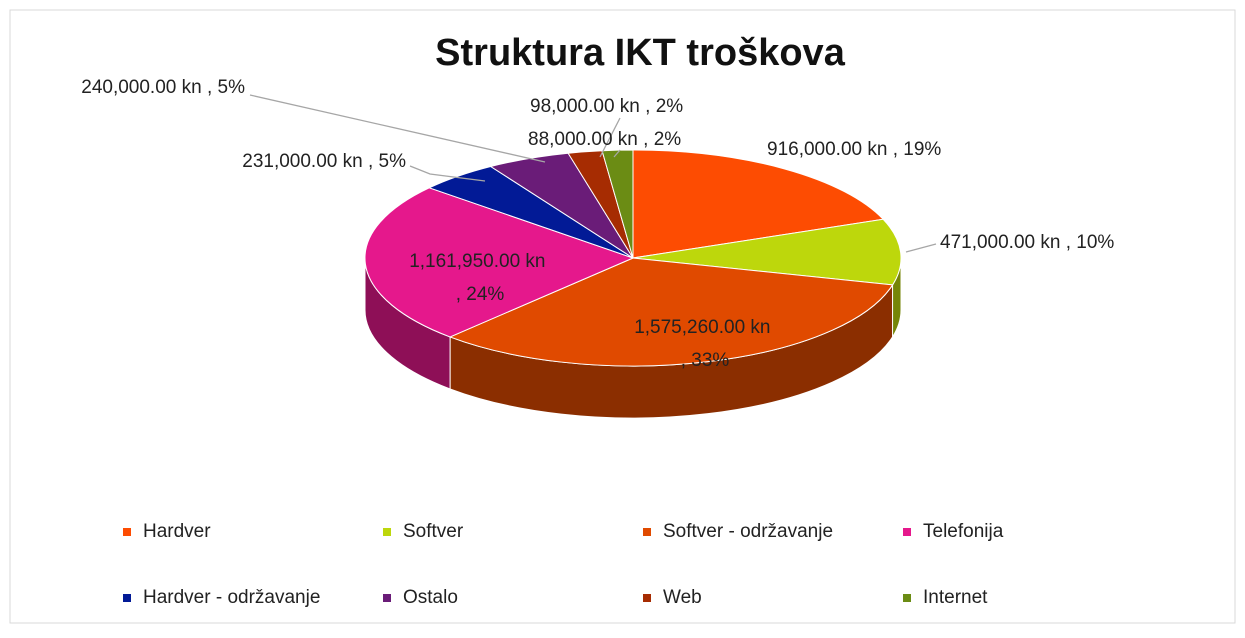 The image size is (1245, 638). What do you see at coordinates (854, 149) in the screenshot?
I see `data-label: 916,000.00 kn , 19%` at bounding box center [854, 149].